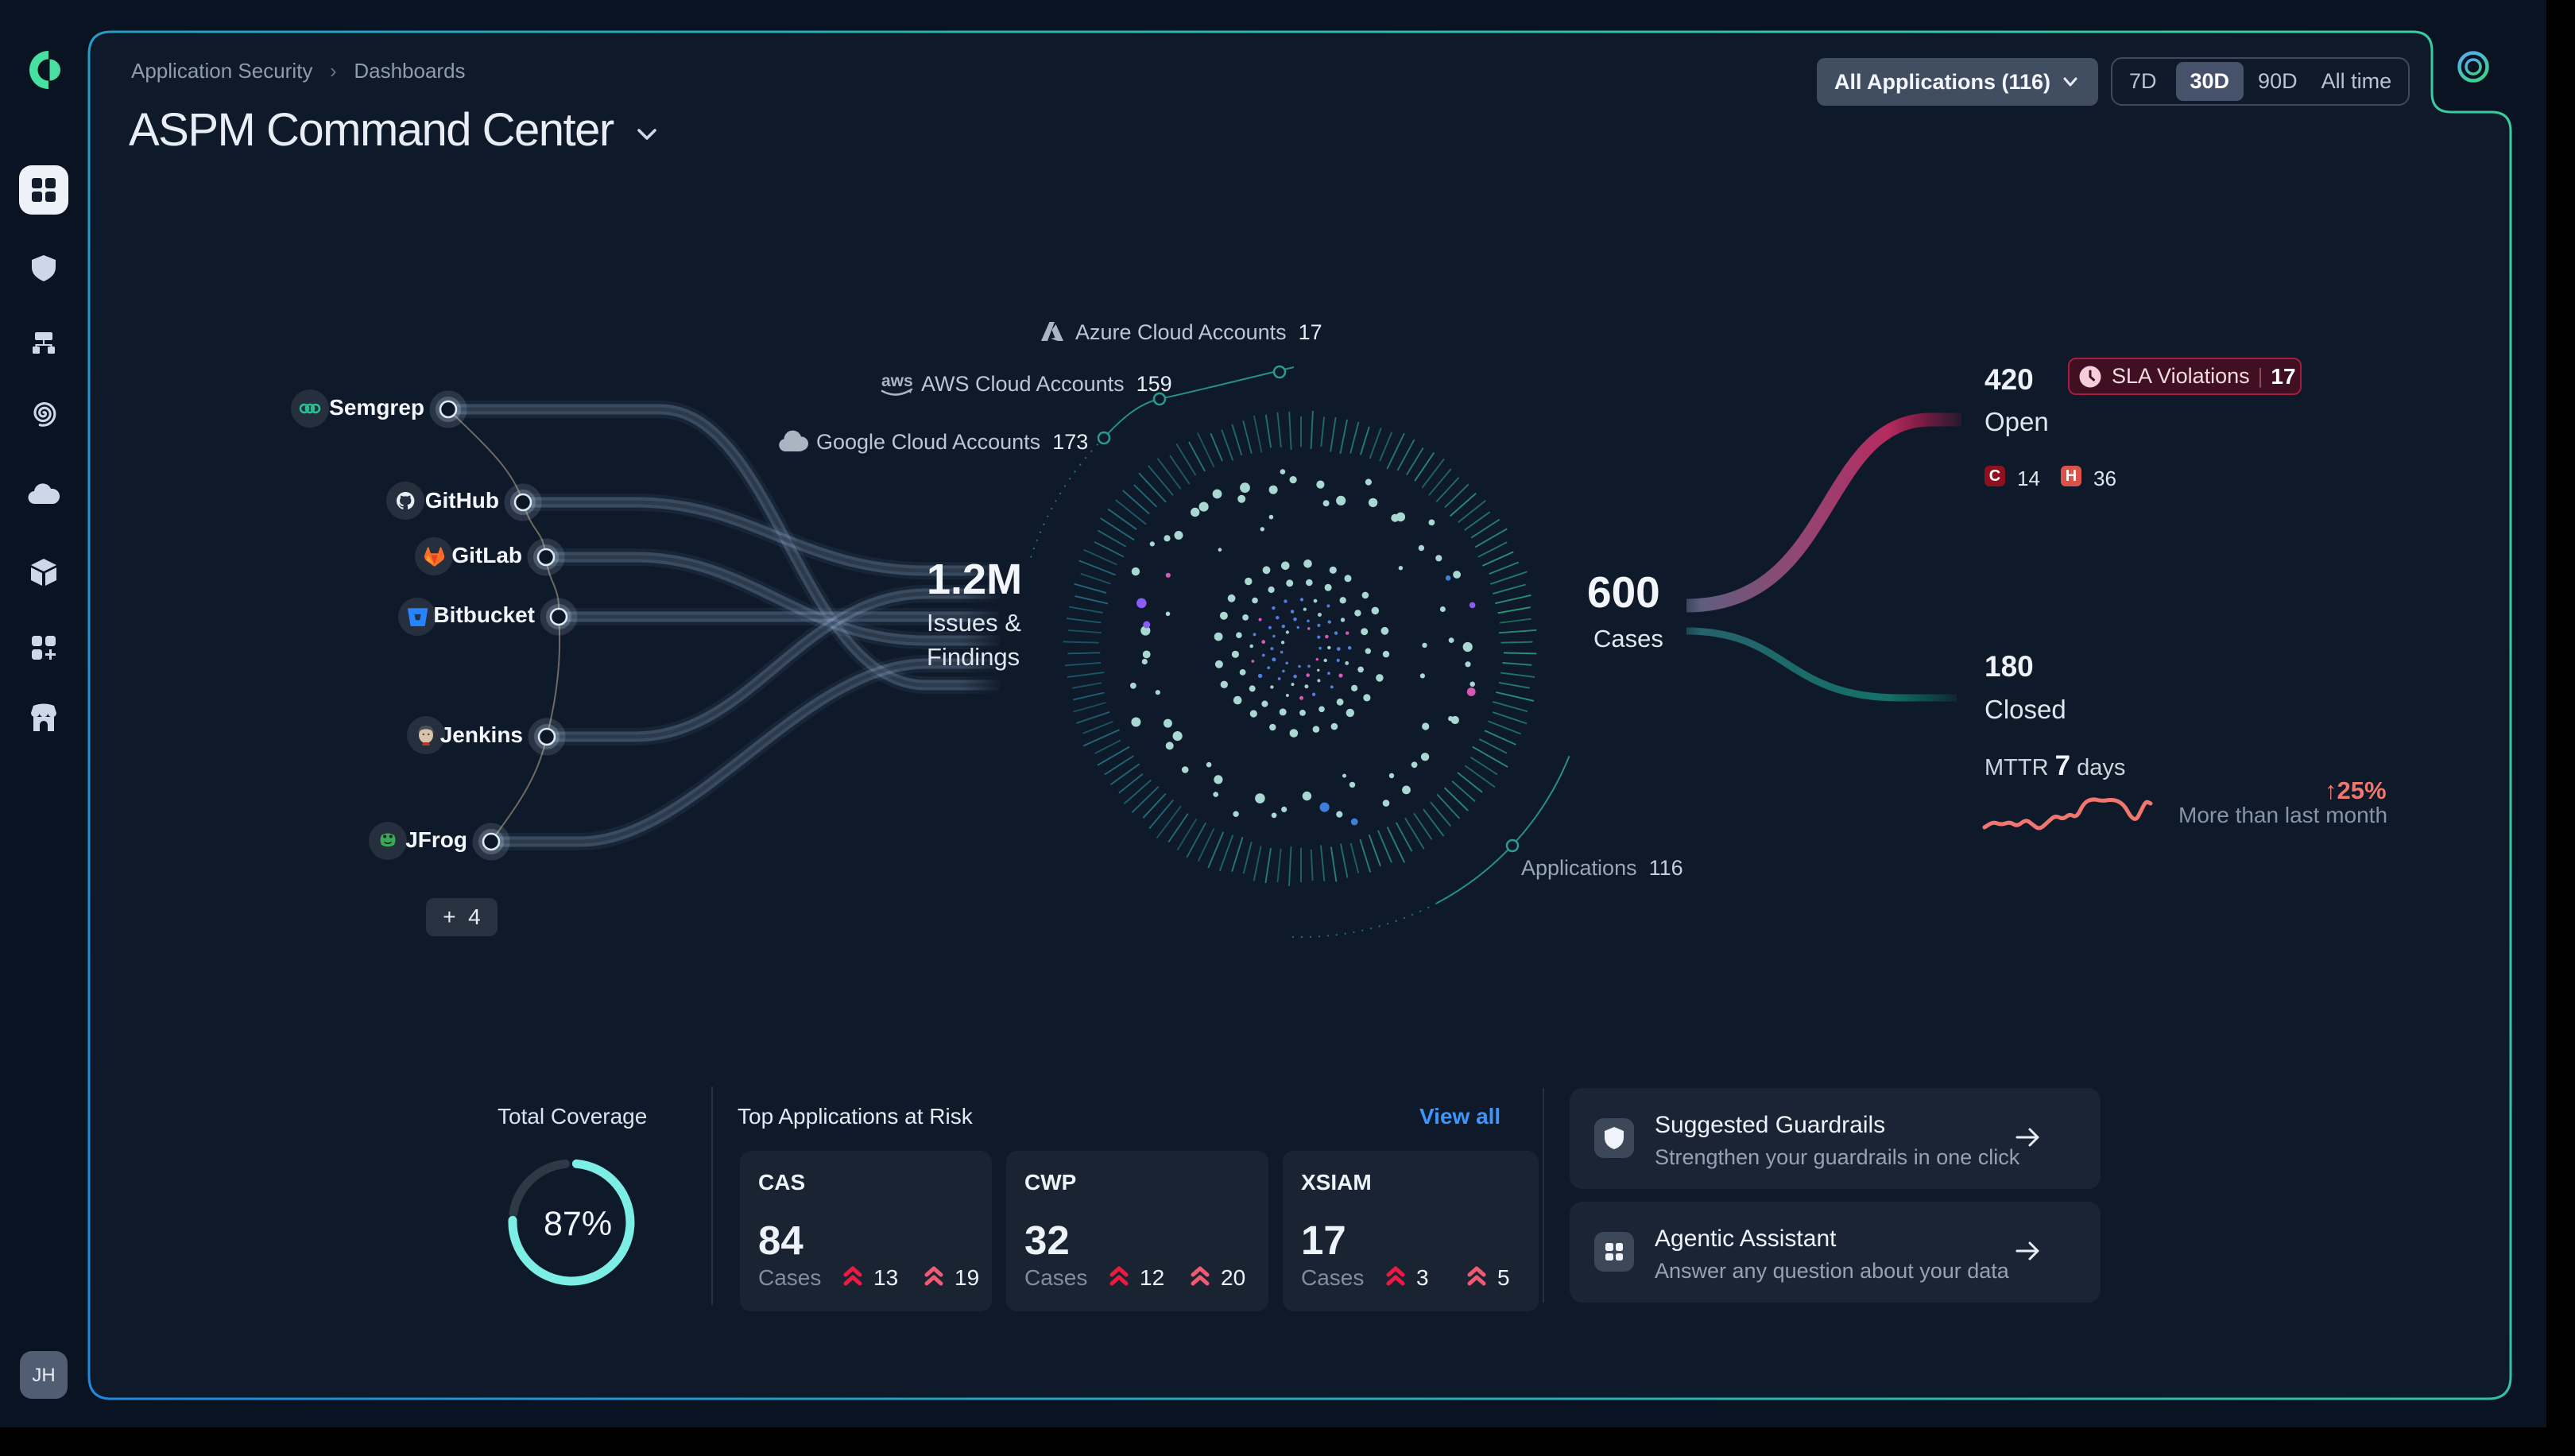 The height and width of the screenshot is (1456, 2575). I want to click on svg-text: JH, so click(43, 1375).